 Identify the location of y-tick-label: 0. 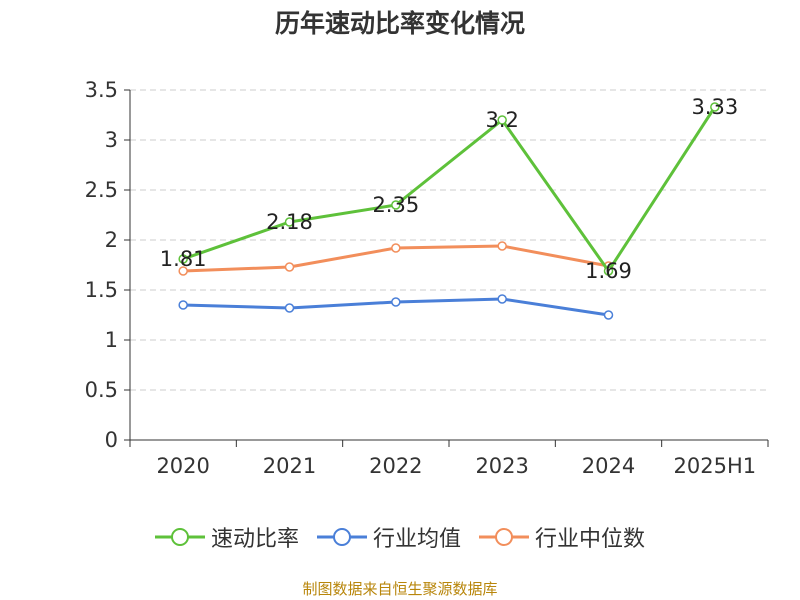
(111, 440).